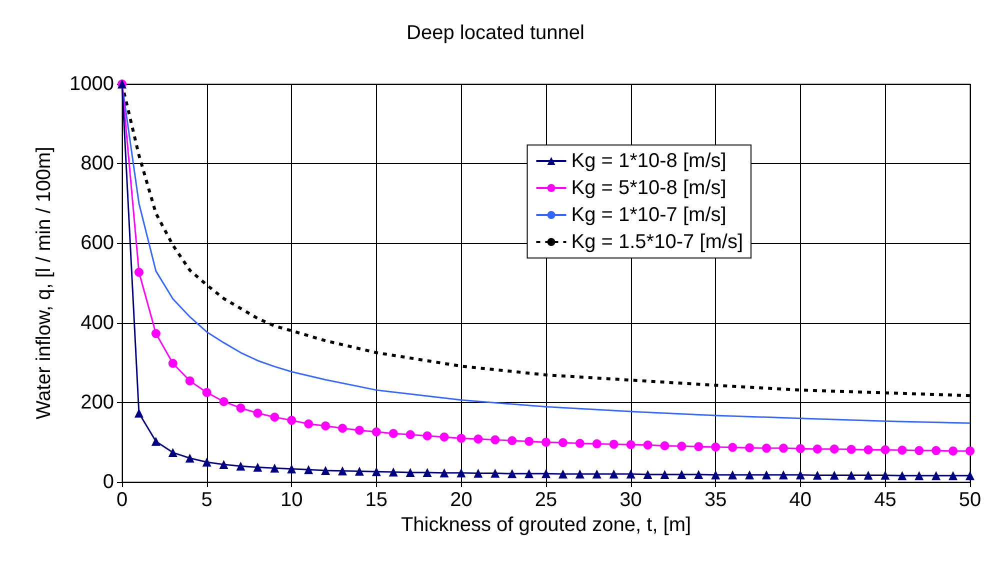 The image size is (991, 562). What do you see at coordinates (657, 242) in the screenshot?
I see `legend-label: Kg = 1.5*10-7 [m/s]` at bounding box center [657, 242].